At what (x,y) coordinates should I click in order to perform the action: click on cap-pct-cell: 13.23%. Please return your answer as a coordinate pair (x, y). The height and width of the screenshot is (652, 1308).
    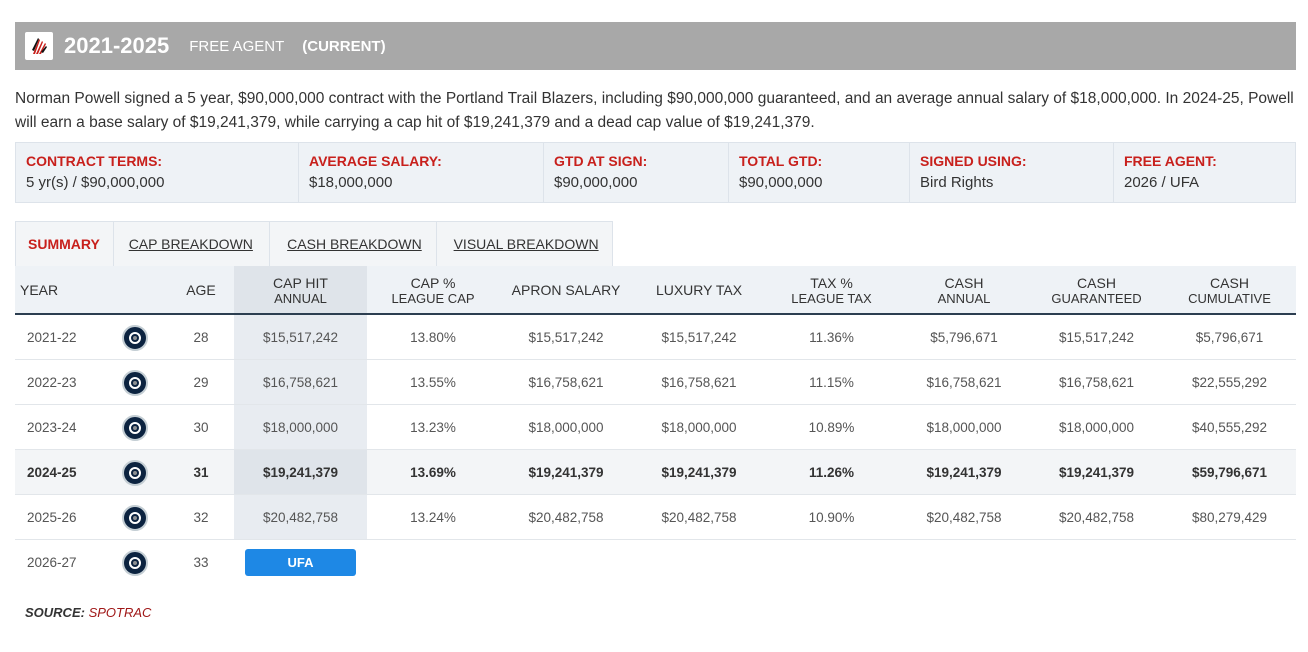
    Looking at the image, I should click on (433, 427).